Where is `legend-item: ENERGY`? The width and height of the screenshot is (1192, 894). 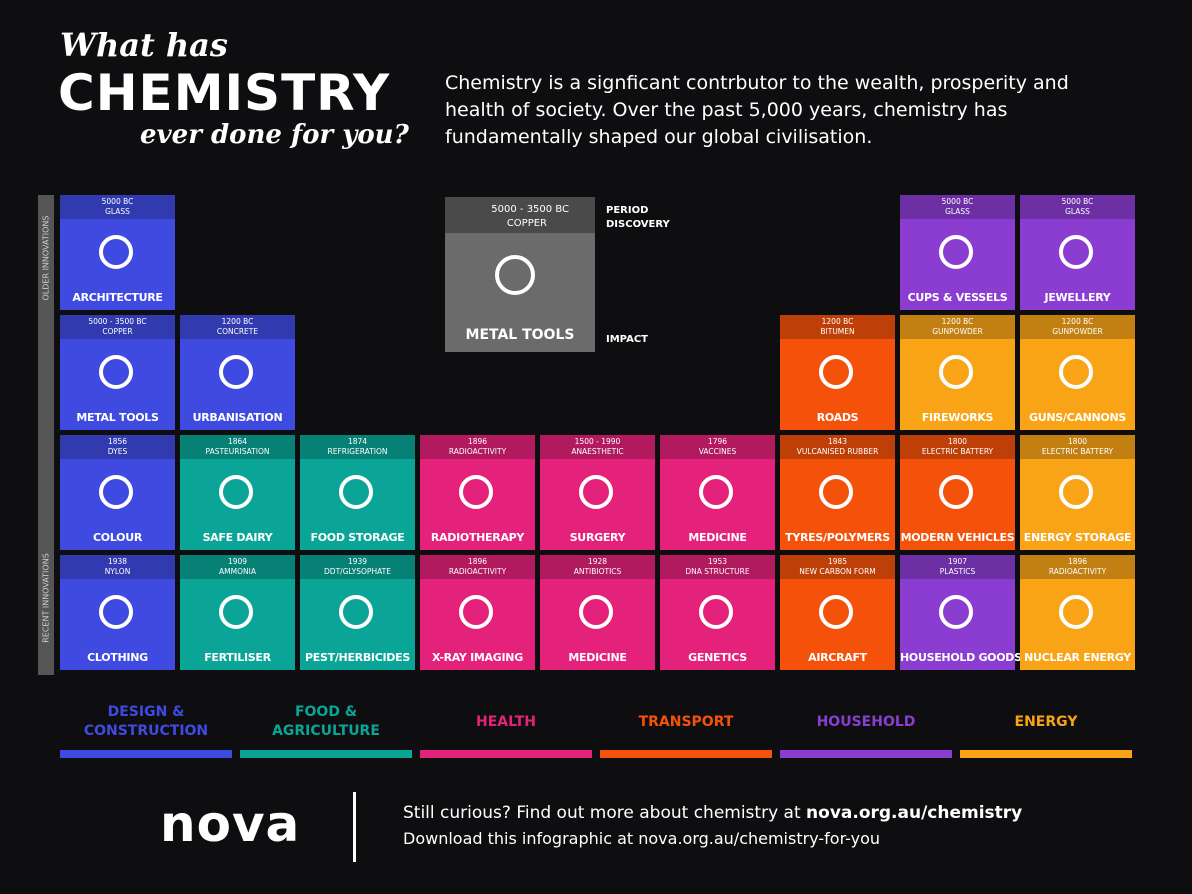 legend-item: ENERGY is located at coordinates (1046, 730).